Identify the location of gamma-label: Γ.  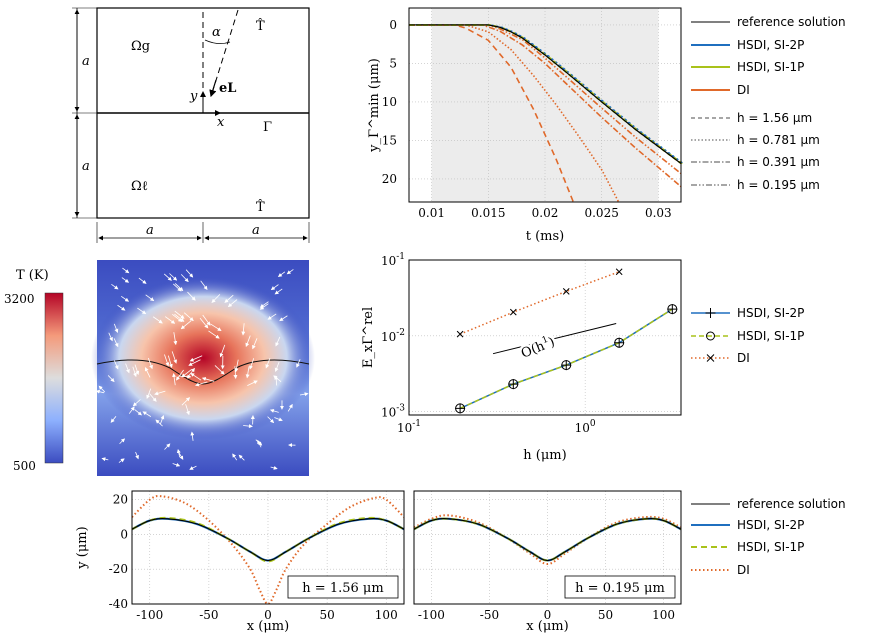
(267, 127).